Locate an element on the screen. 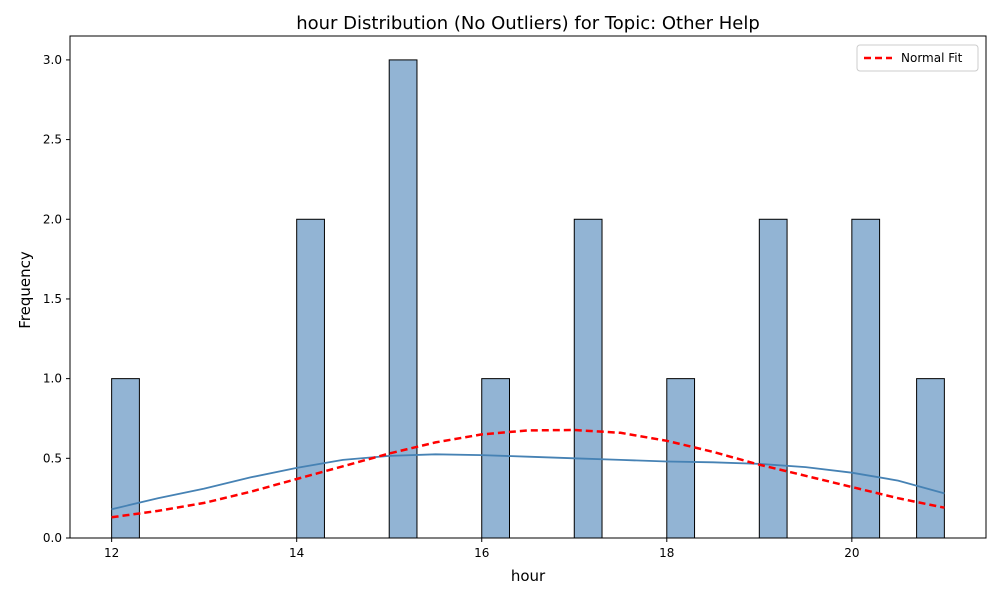  y-tick-label: 3.0 is located at coordinates (52, 60).